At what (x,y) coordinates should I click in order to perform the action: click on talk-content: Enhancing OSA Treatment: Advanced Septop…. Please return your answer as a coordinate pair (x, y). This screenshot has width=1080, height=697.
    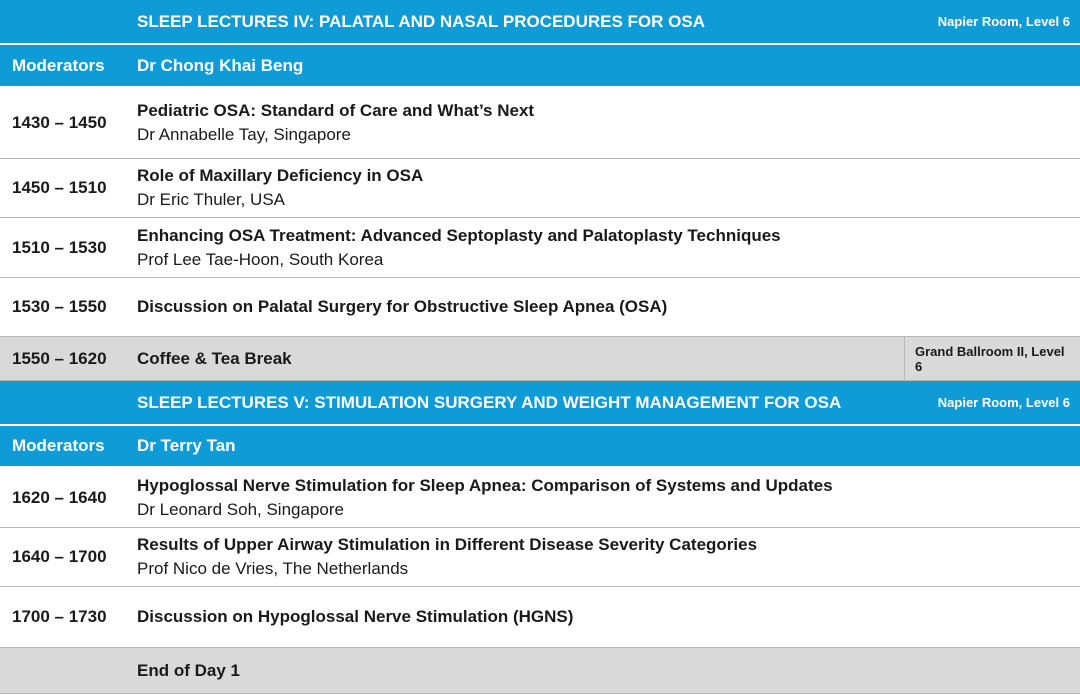
    Looking at the image, I should click on (608, 248).